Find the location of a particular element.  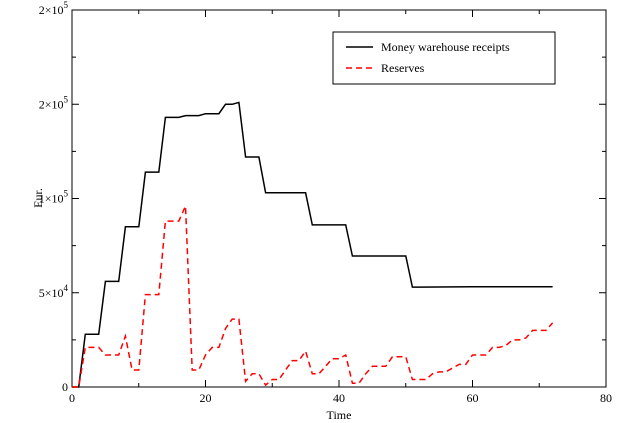

x-tick-label: 0 is located at coordinates (72, 398).